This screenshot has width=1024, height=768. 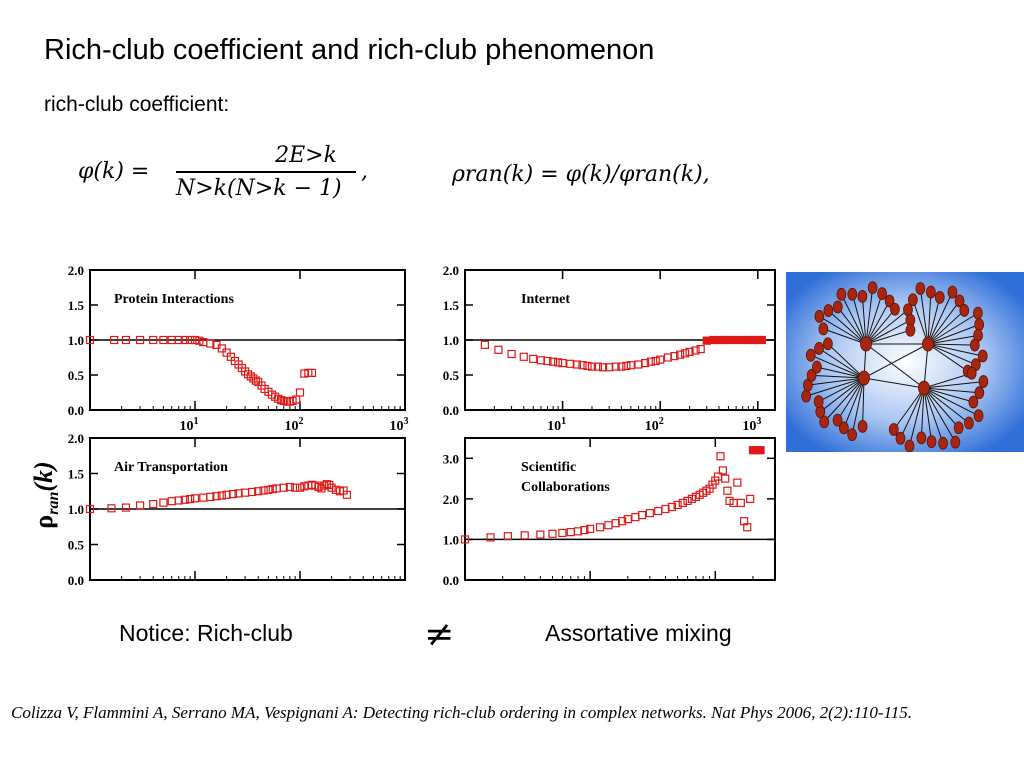 I want to click on y-tick-label: 0.0, so click(x=451, y=410).